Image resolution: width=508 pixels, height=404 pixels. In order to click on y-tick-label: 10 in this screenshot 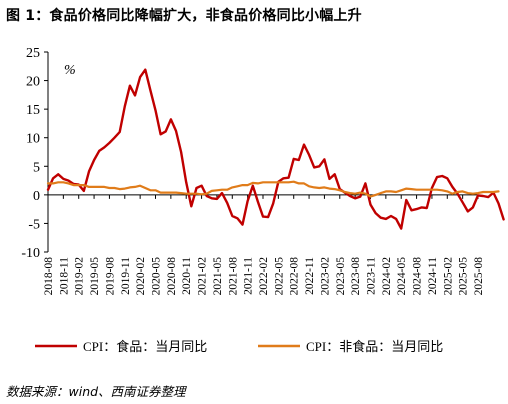, I will do `click(33, 139)`.